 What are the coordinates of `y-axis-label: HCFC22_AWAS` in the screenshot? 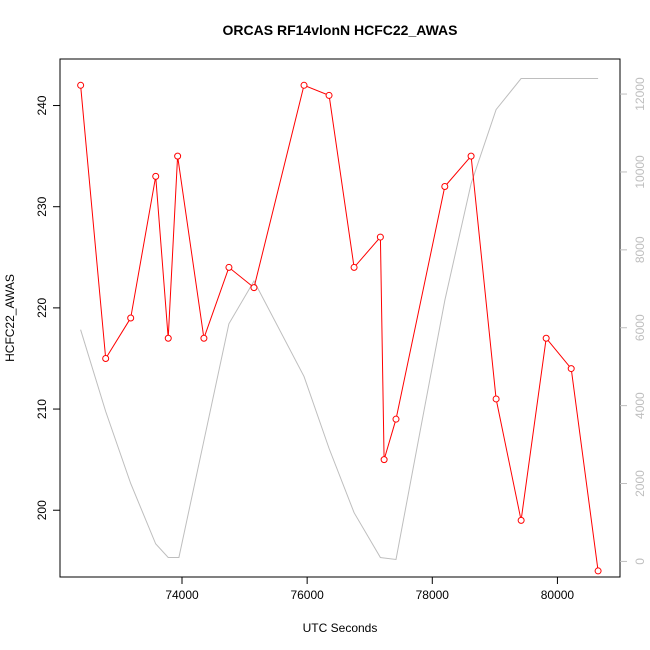 It's located at (10, 318).